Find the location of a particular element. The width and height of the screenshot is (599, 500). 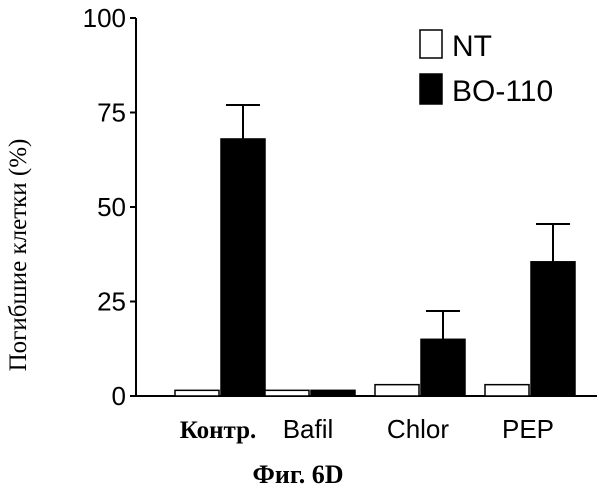

y-axis-title: Погибшие клетки (%) is located at coordinates (18, 255).